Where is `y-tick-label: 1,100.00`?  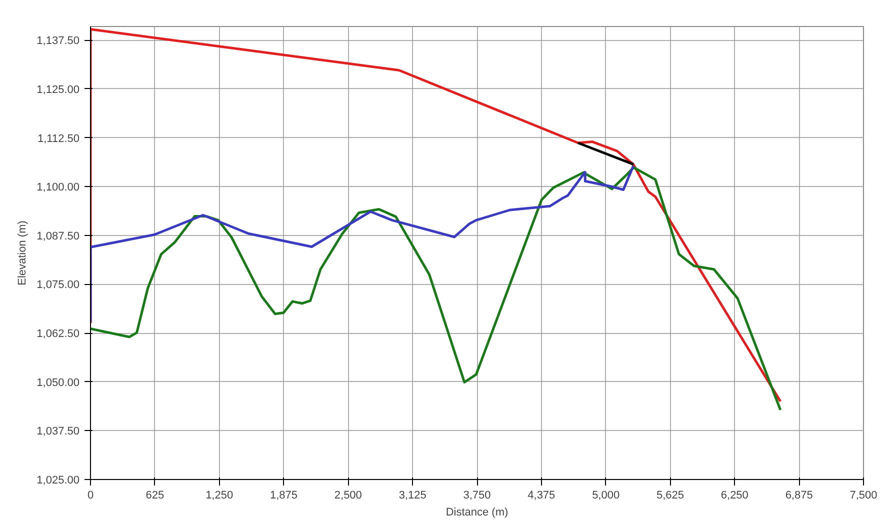 y-tick-label: 1,100.00 is located at coordinates (58, 188).